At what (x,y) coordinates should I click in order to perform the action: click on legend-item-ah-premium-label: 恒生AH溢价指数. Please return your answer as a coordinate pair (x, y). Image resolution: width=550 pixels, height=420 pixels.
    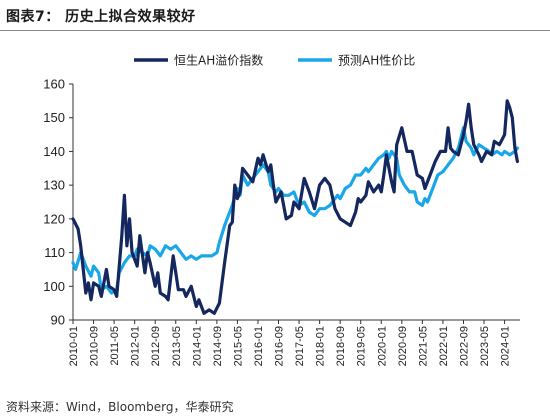
    Looking at the image, I should click on (218, 60).